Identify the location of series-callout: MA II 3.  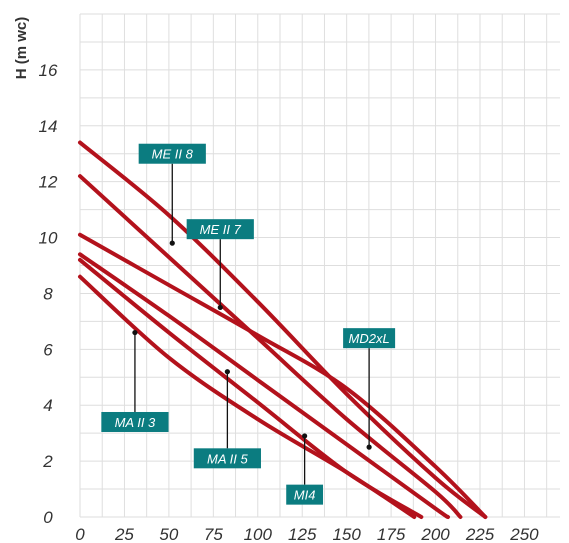
(135, 380).